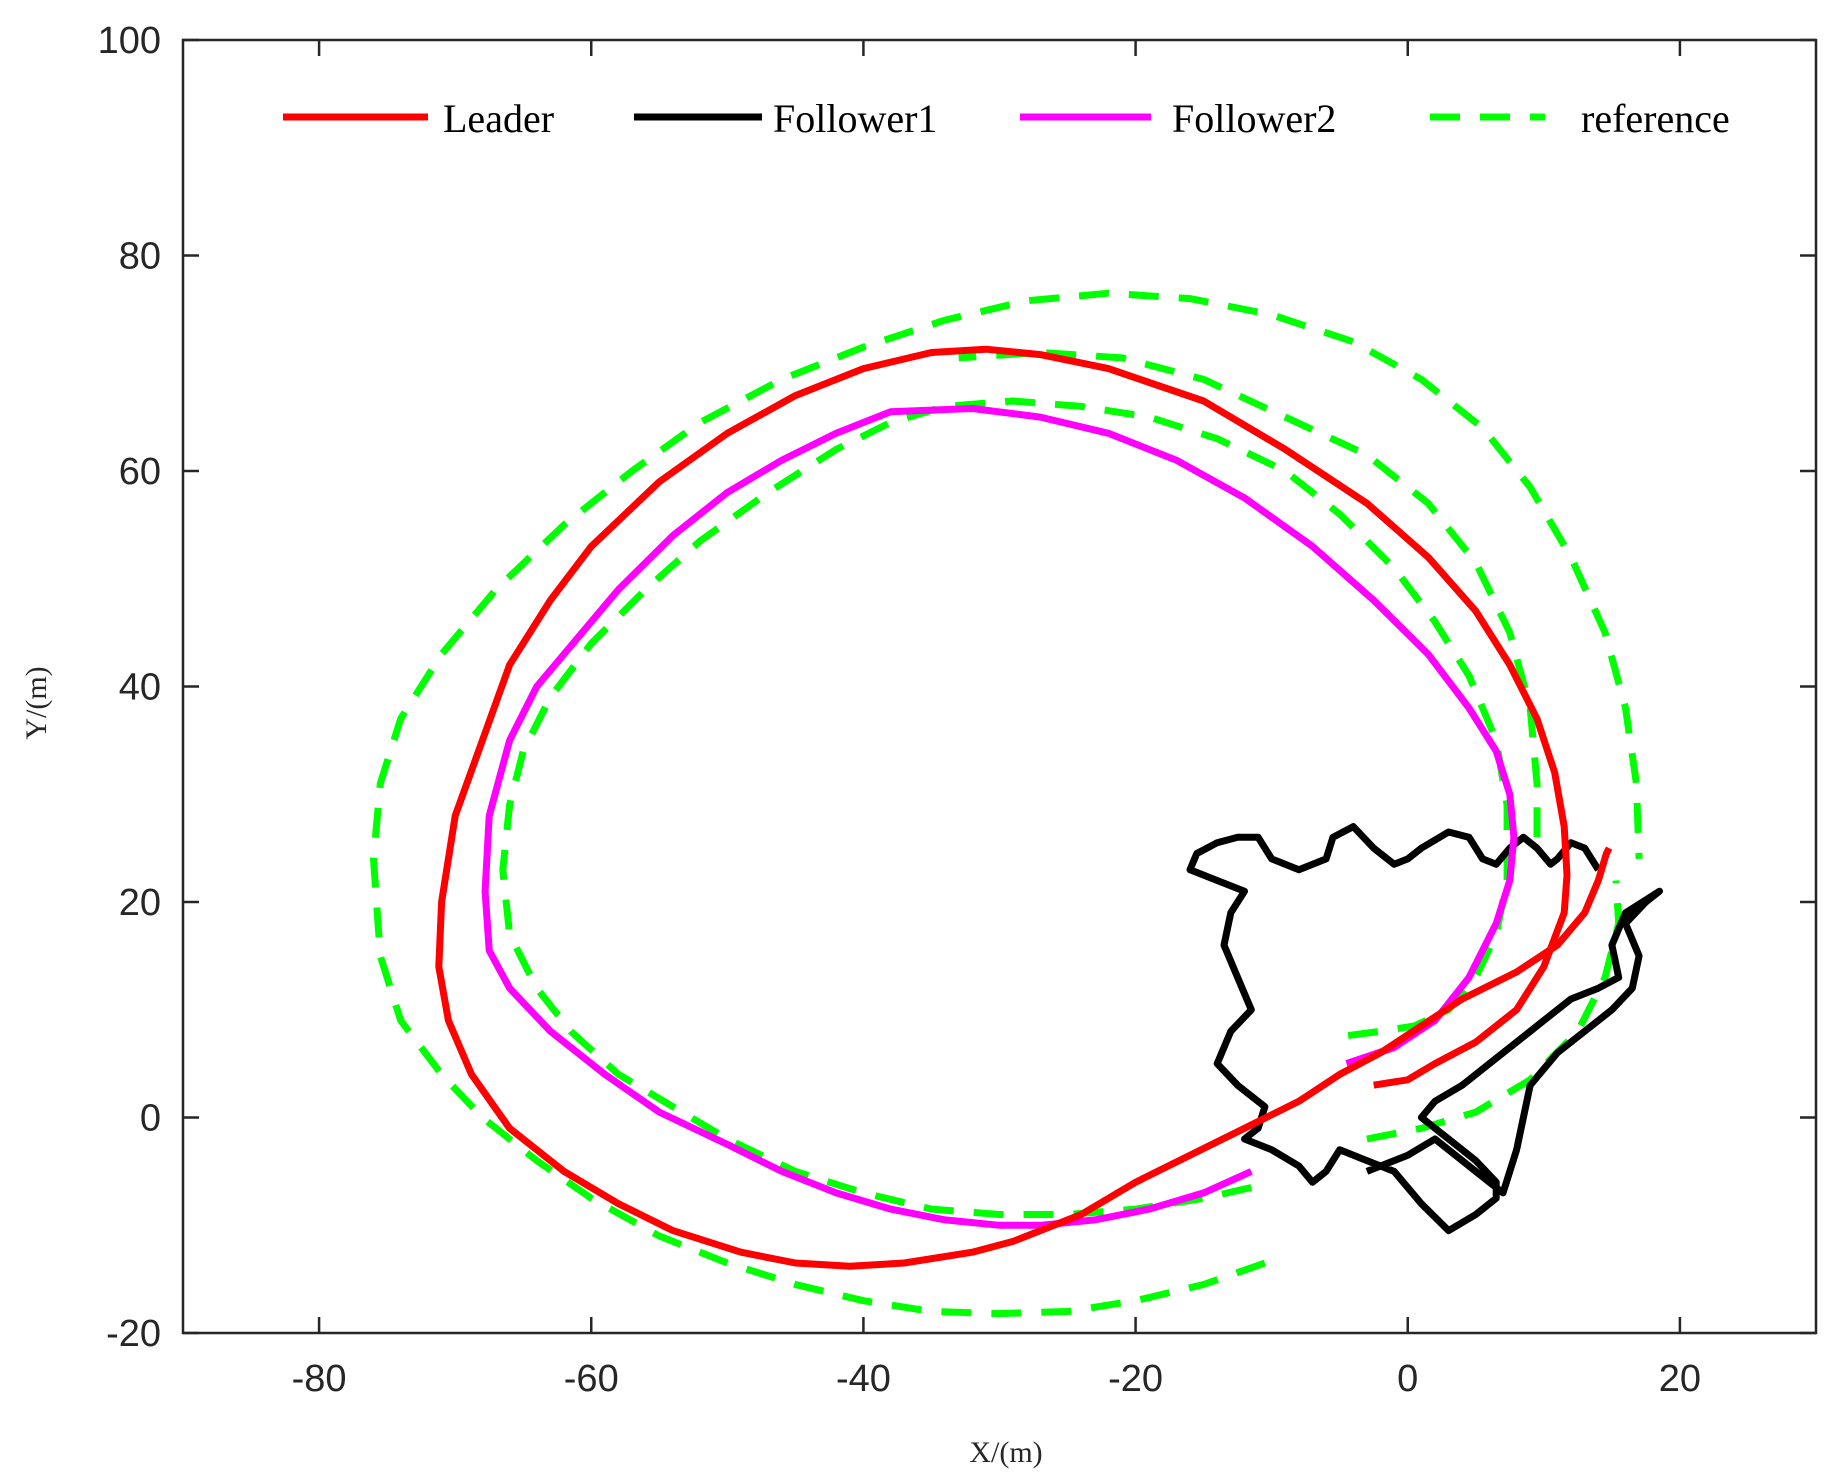 This screenshot has height=1481, width=1836. What do you see at coordinates (1680, 1379) in the screenshot?
I see `x-tick-label: 20` at bounding box center [1680, 1379].